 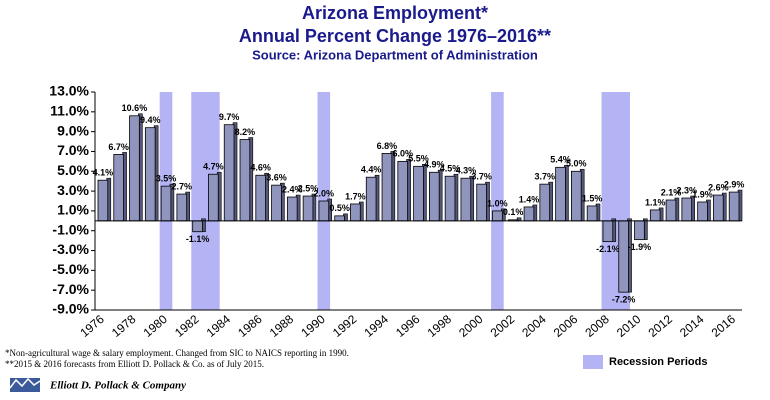 I want to click on company-name: Elliott D. Pollack & Company, so click(x=117, y=386).